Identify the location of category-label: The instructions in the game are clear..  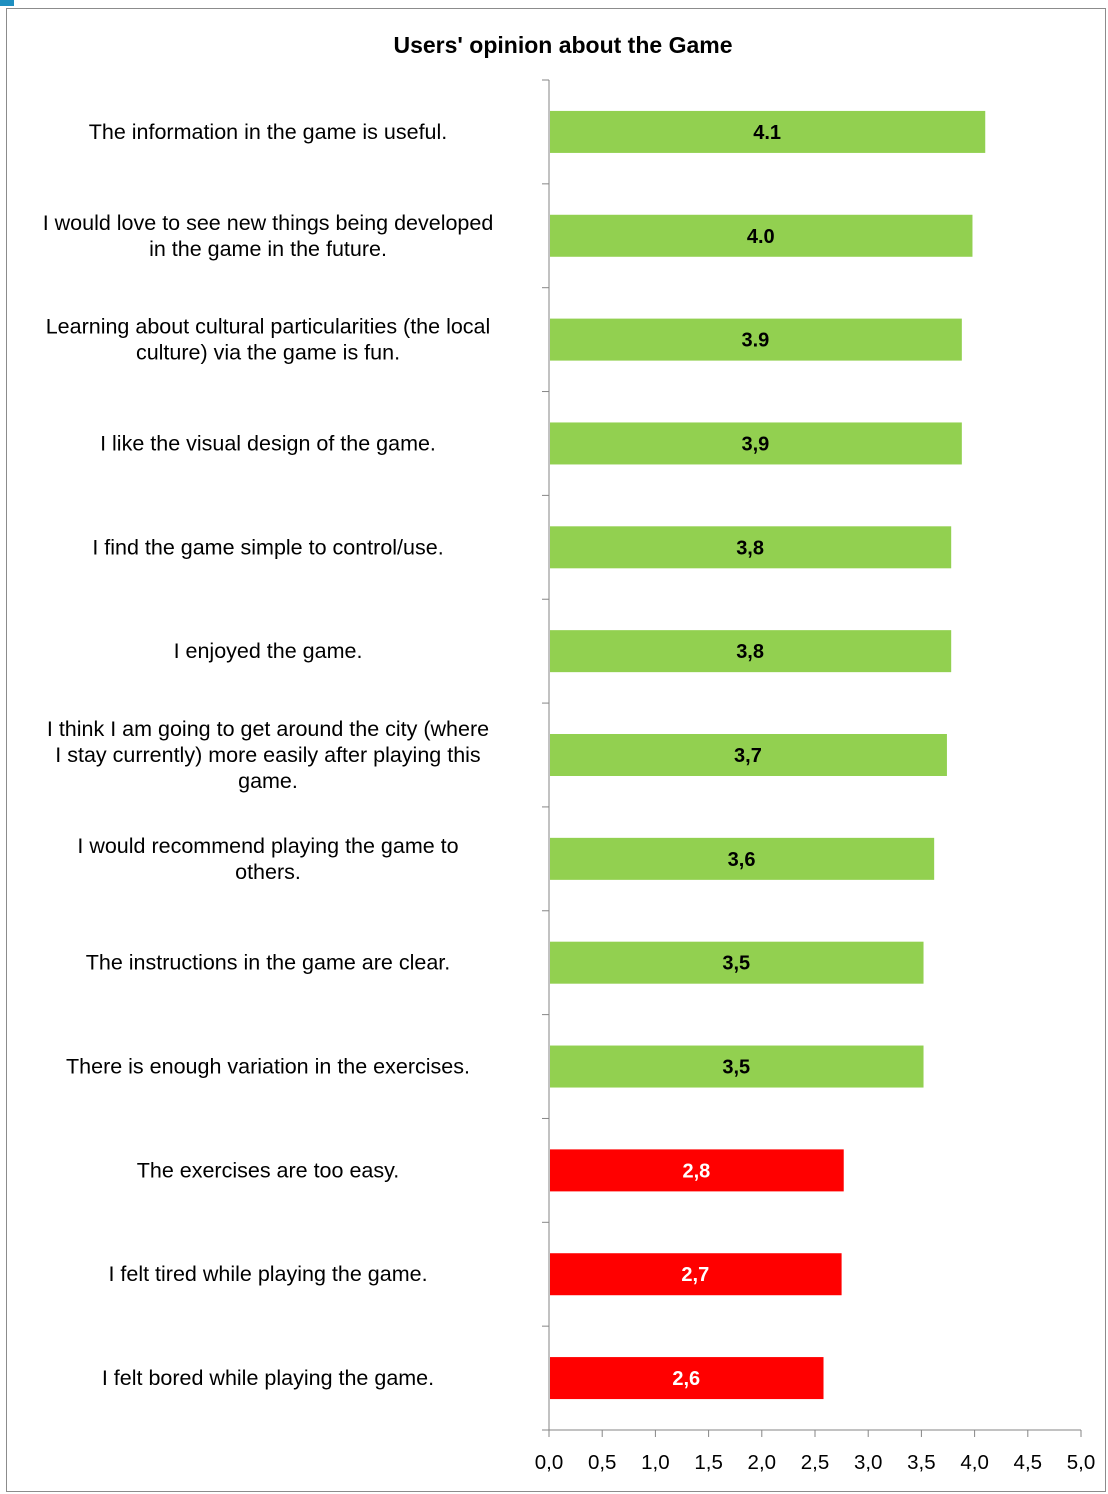
(268, 963).